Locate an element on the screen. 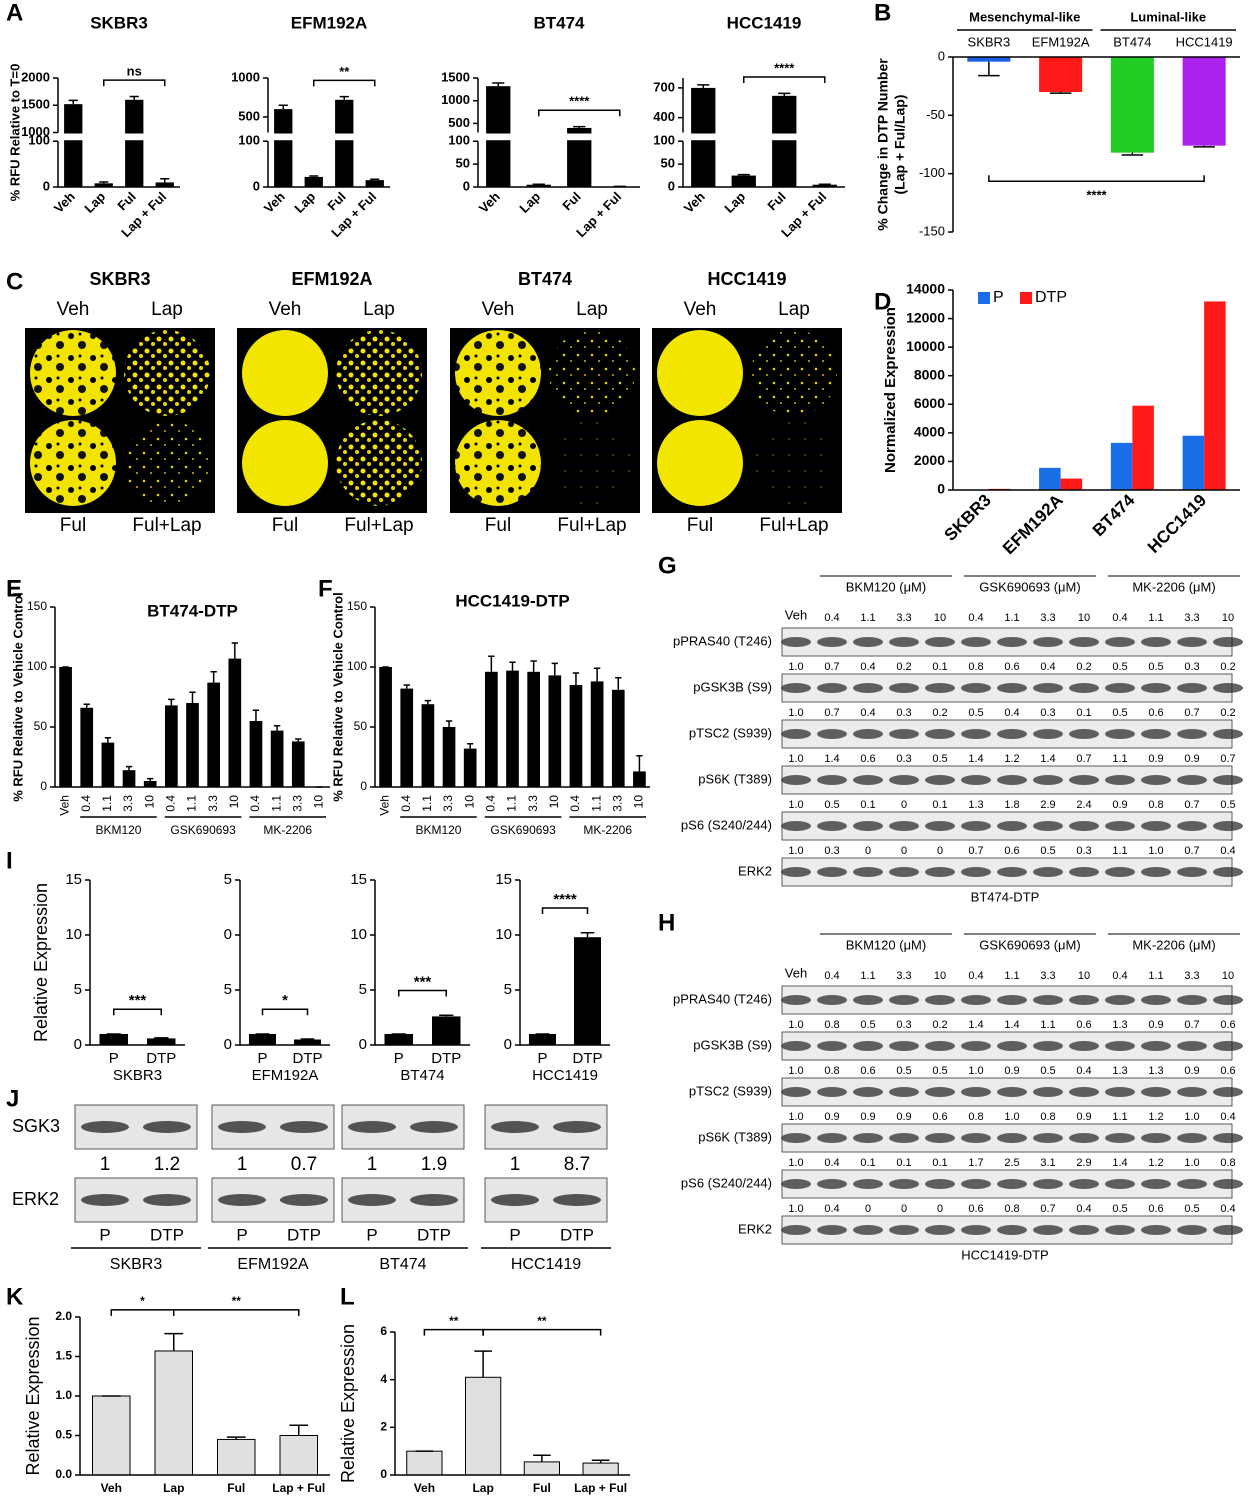 This screenshot has height=1500, width=1251. y-tick-label: 50 is located at coordinates (463, 163).